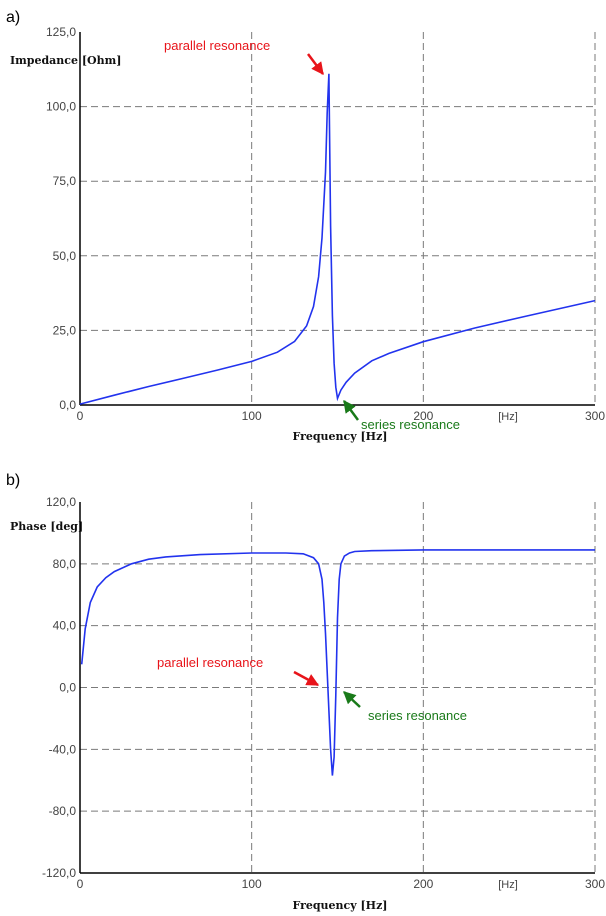 Image resolution: width=606 pixels, height=916 pixels. What do you see at coordinates (59, 873) in the screenshot?
I see `phase-y-tick-label: -120,0` at bounding box center [59, 873].